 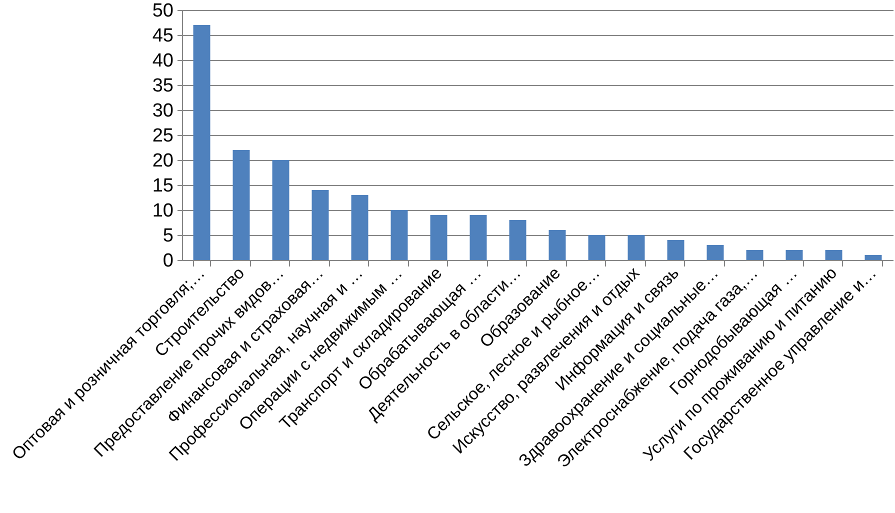 What do you see at coordinates (163, 136) in the screenshot?
I see `y-tick-label: 25` at bounding box center [163, 136].